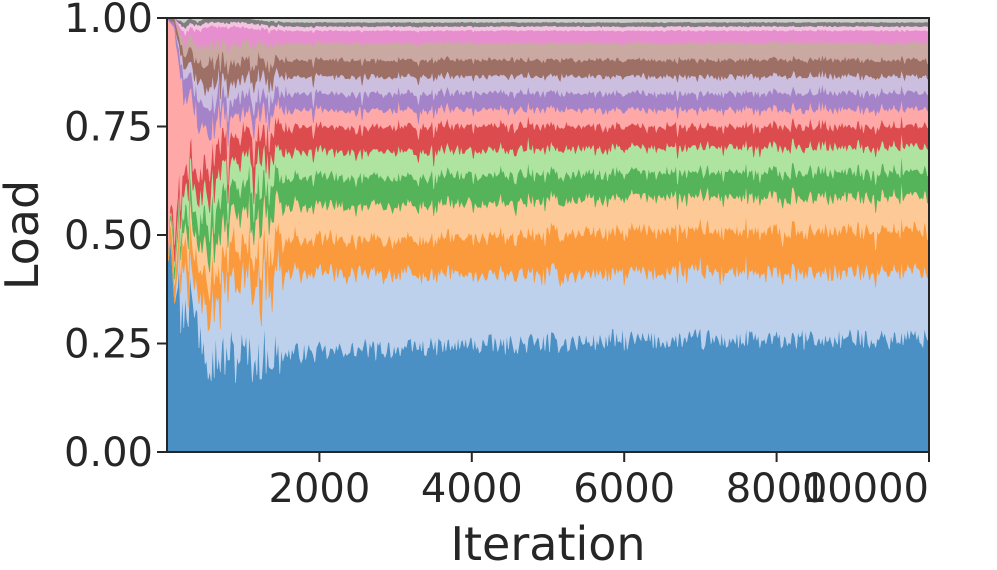 The image size is (997, 570). What do you see at coordinates (108, 236) in the screenshot?
I see `y-tick-label: 0.50` at bounding box center [108, 236].